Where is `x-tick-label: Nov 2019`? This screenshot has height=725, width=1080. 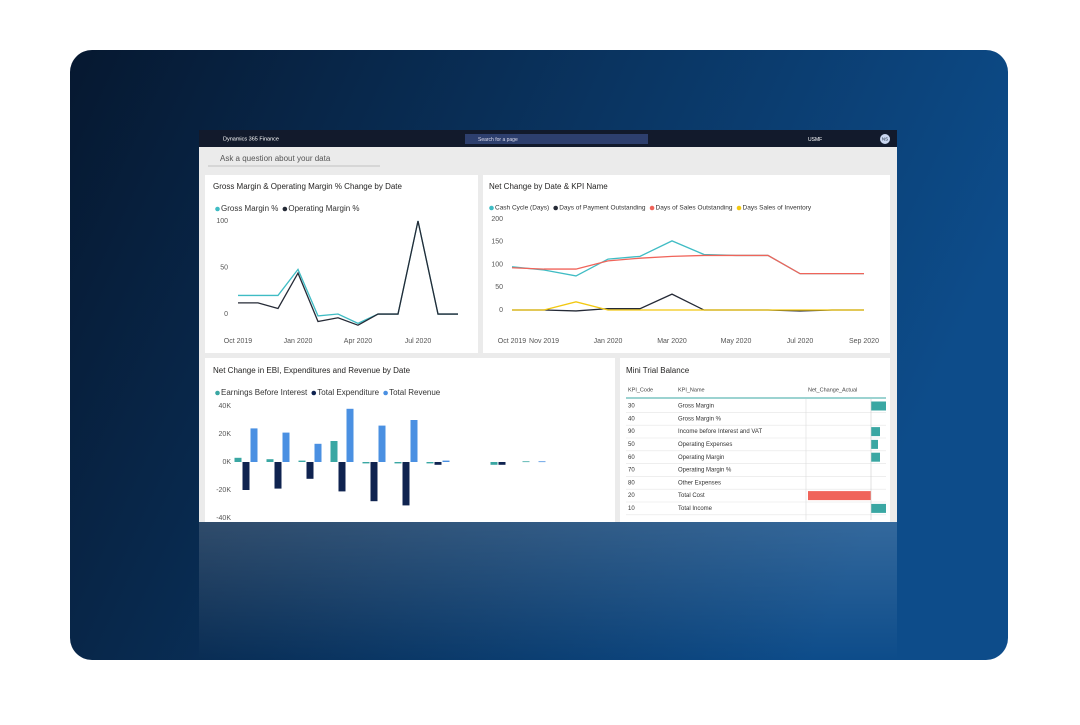
x-tick-label: Nov 2019 is located at coordinates (544, 341).